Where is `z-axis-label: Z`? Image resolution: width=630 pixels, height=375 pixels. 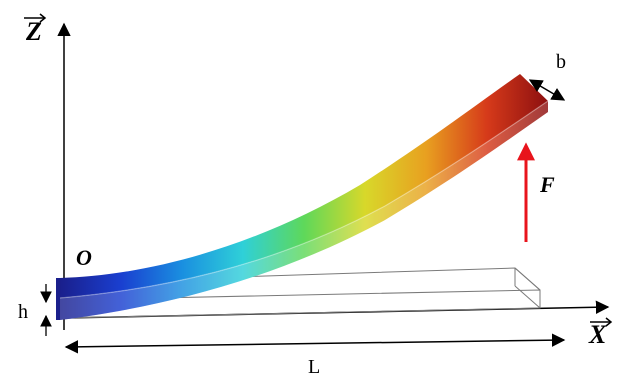
z-axis-label: Z is located at coordinates (35, 29).